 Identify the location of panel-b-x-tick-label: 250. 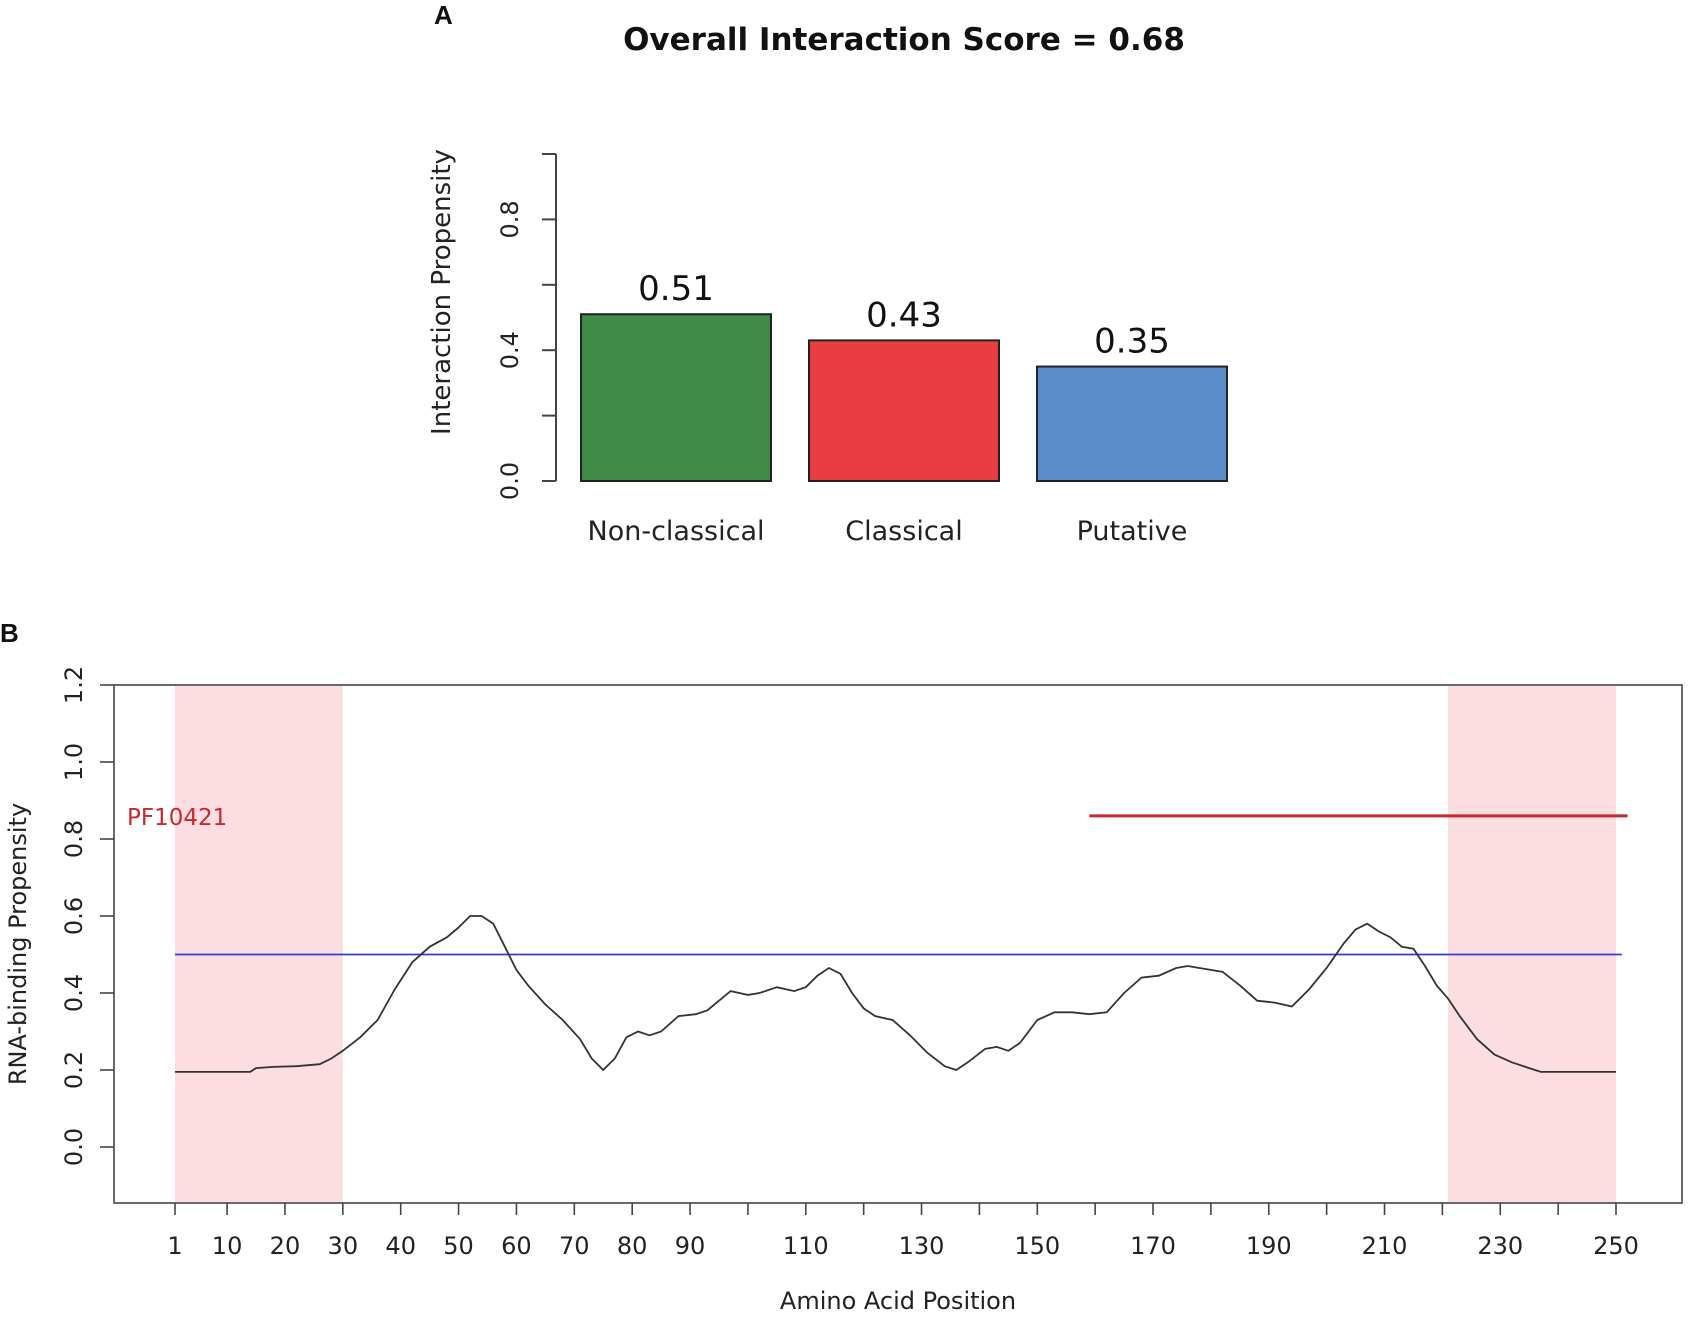
(1616, 1246).